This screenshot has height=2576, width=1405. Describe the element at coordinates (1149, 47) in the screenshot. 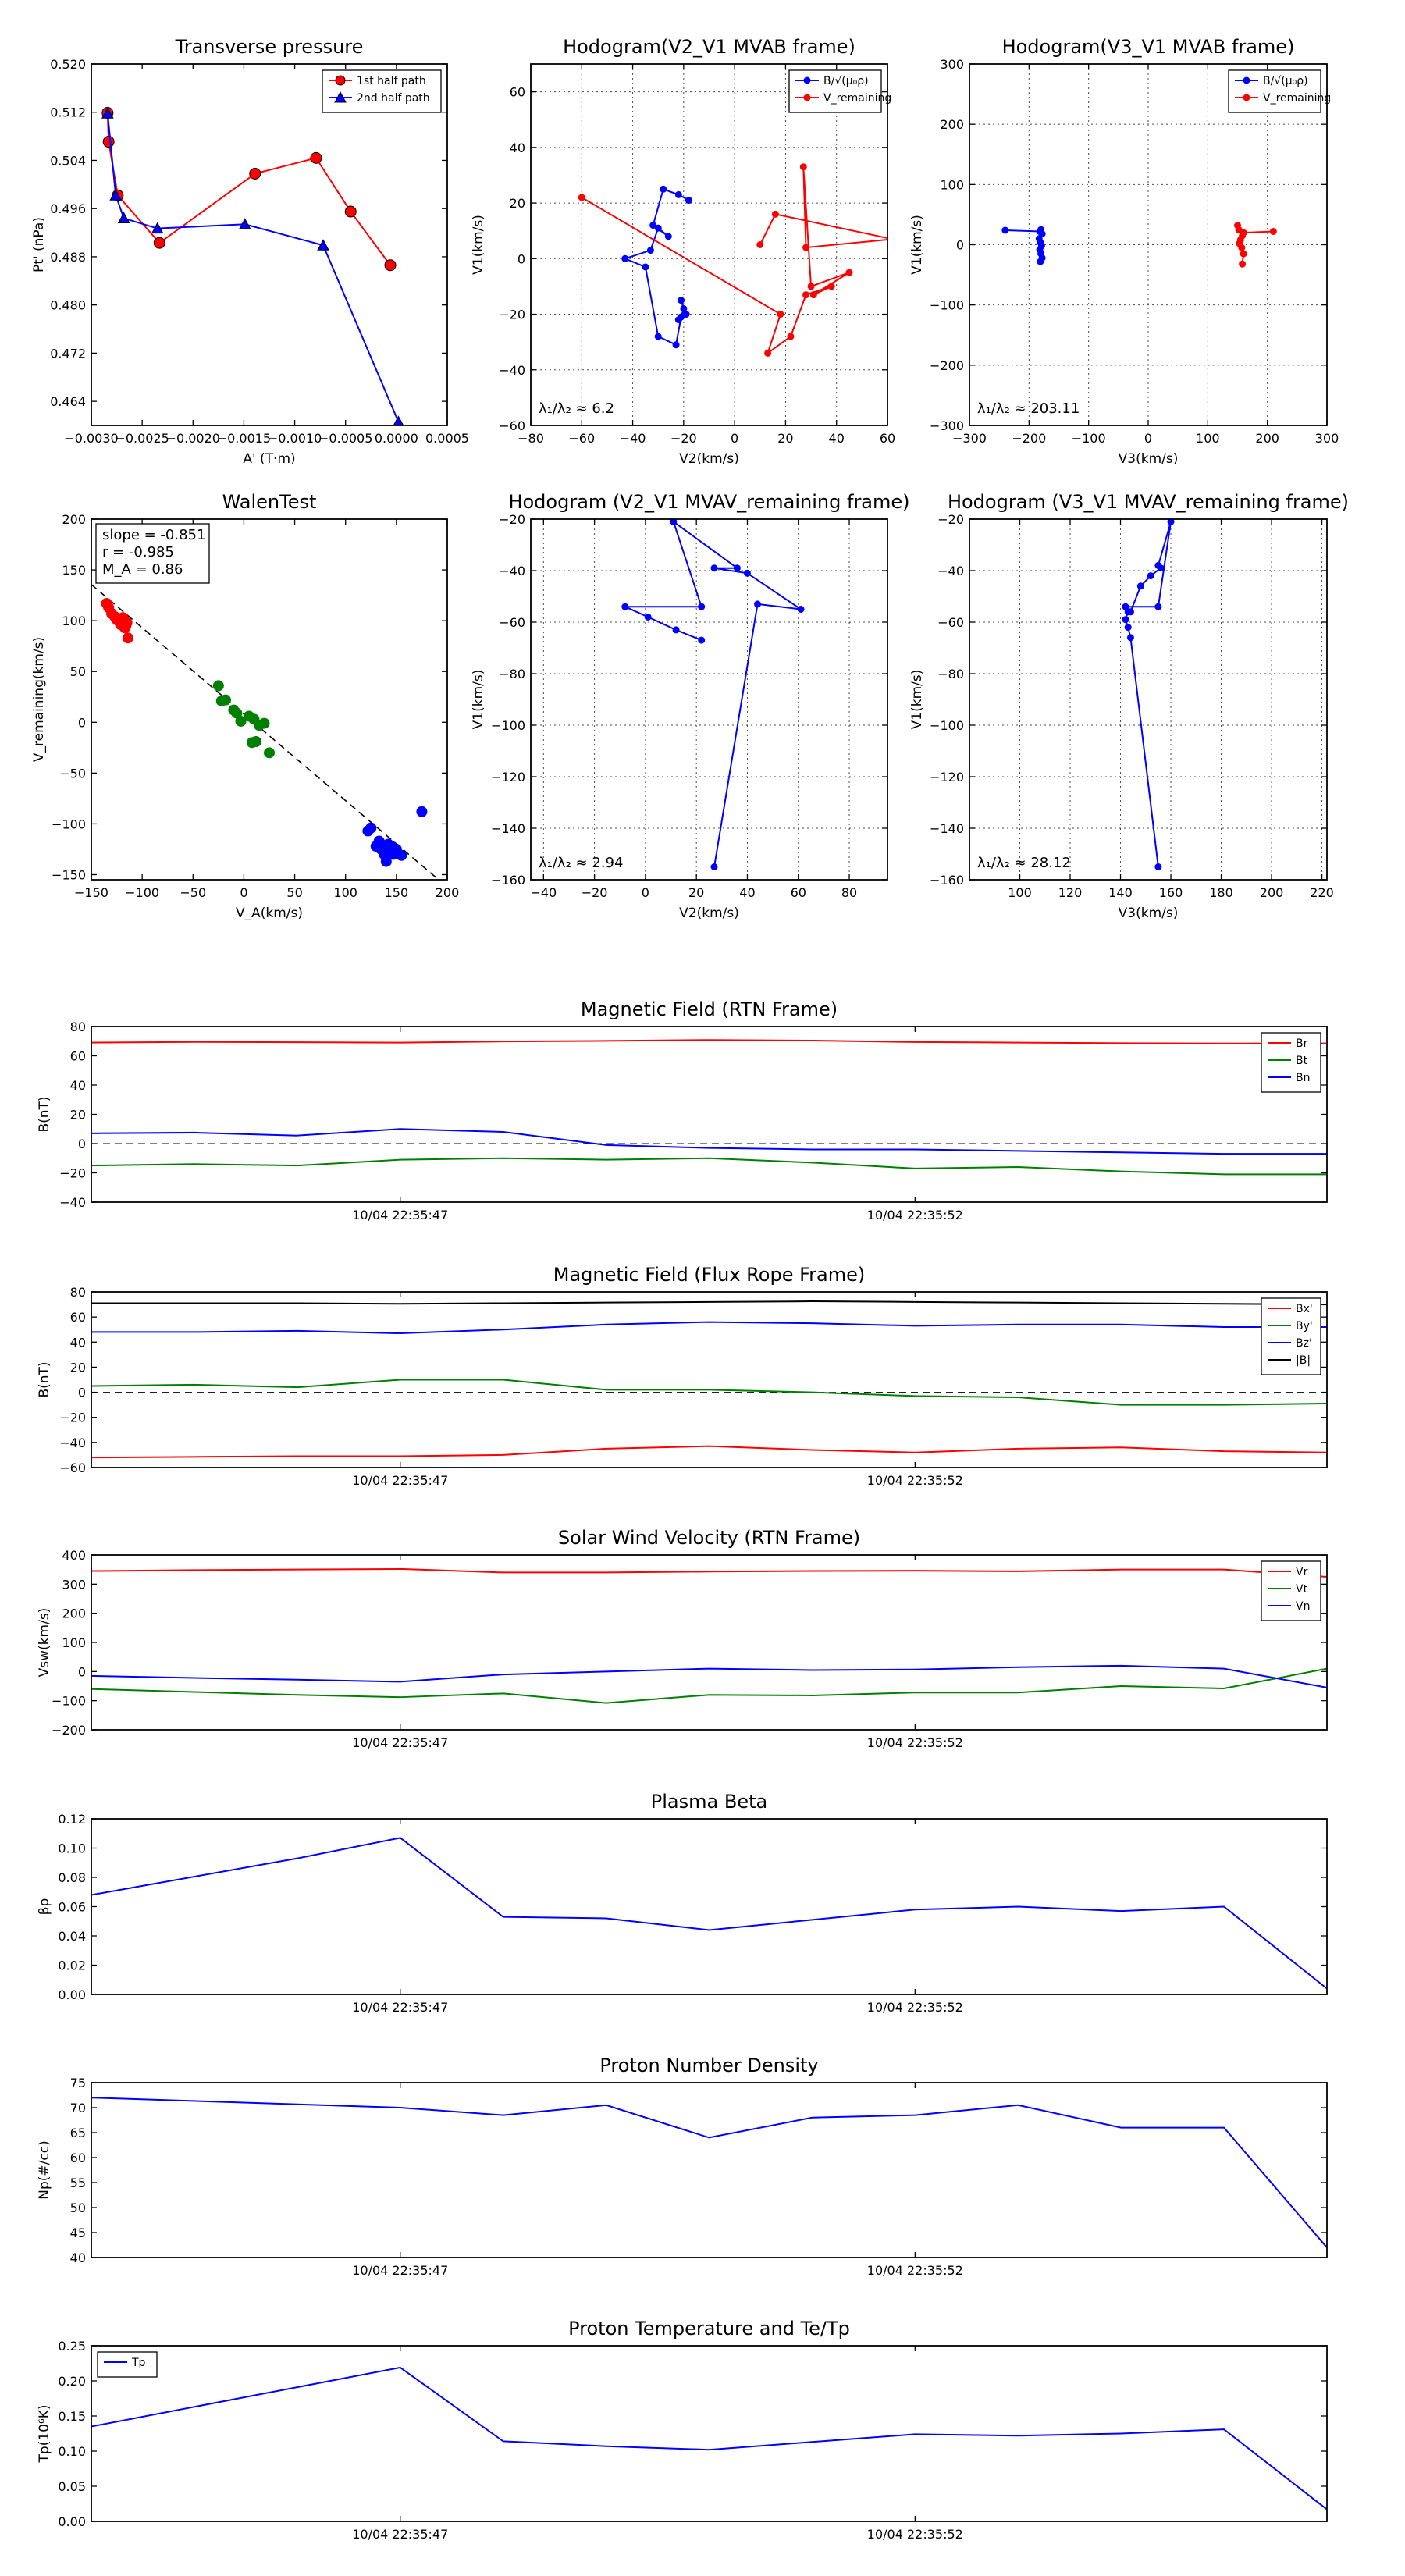

I see `chart-title: Hodogram(V3_V1 MVAB frame)` at that location.